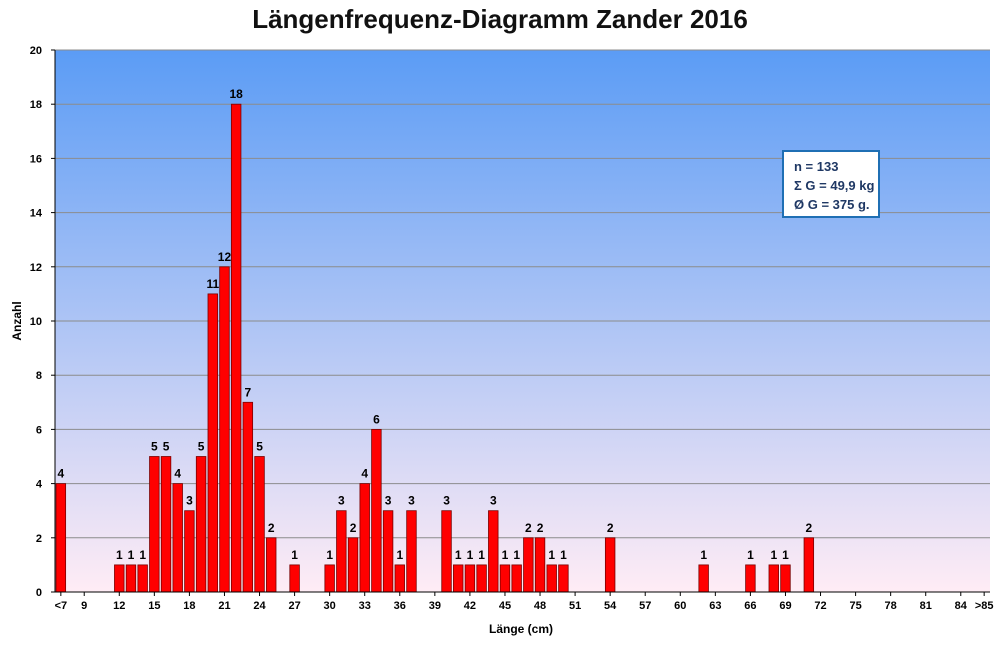 The height and width of the screenshot is (645, 1000). What do you see at coordinates (236, 94) in the screenshot?
I see `data-label: 18` at bounding box center [236, 94].